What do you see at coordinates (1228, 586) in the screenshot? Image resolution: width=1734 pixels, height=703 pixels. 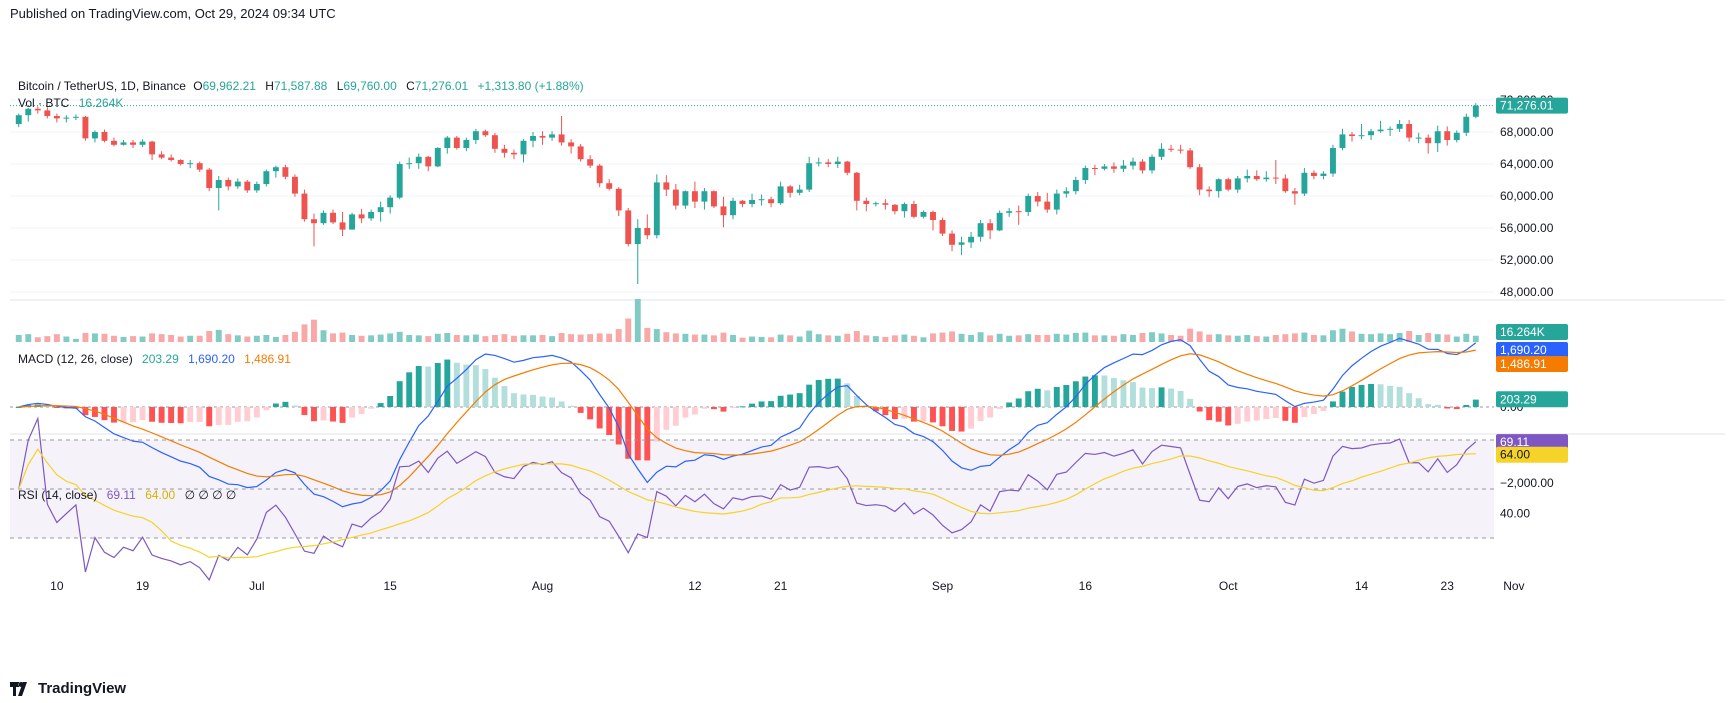 I see `time-axis-label: Oct` at bounding box center [1228, 586].